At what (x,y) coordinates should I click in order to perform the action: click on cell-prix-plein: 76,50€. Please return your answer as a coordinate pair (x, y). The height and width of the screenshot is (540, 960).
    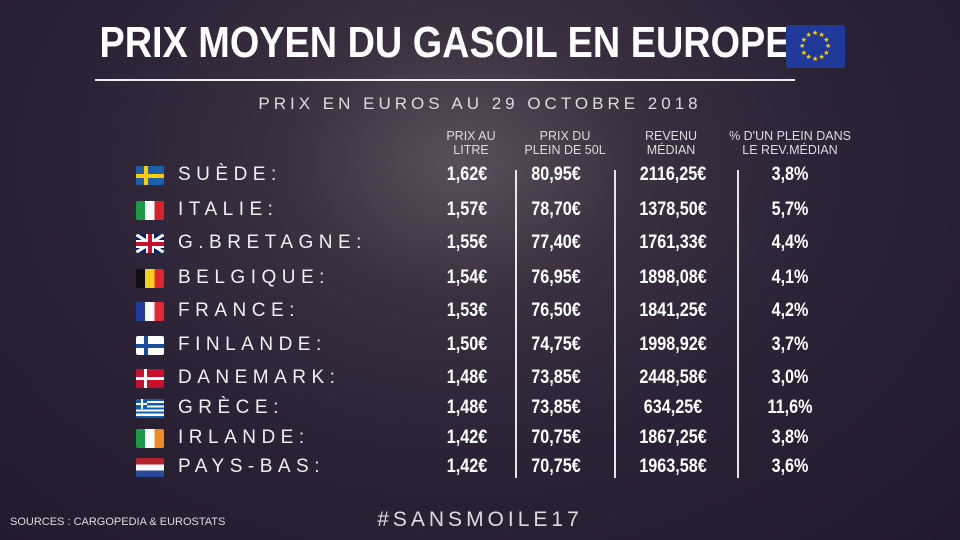
    Looking at the image, I should click on (556, 310).